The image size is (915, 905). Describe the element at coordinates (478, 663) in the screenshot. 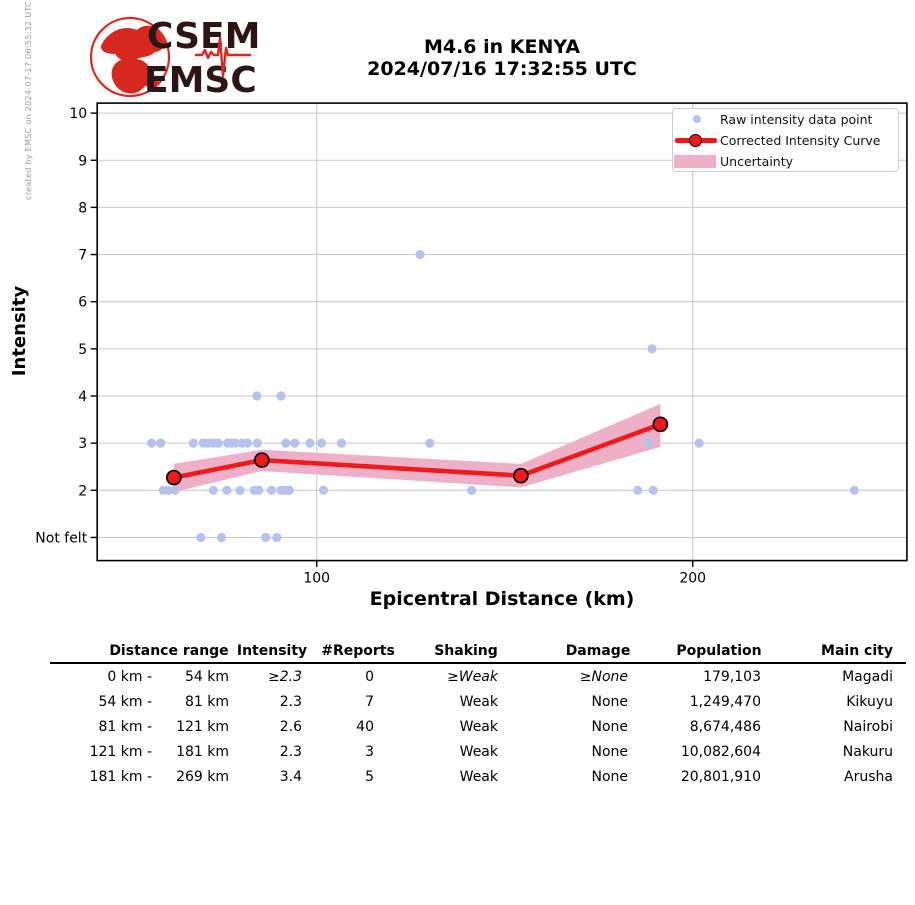

I see `table-header-rule` at that location.